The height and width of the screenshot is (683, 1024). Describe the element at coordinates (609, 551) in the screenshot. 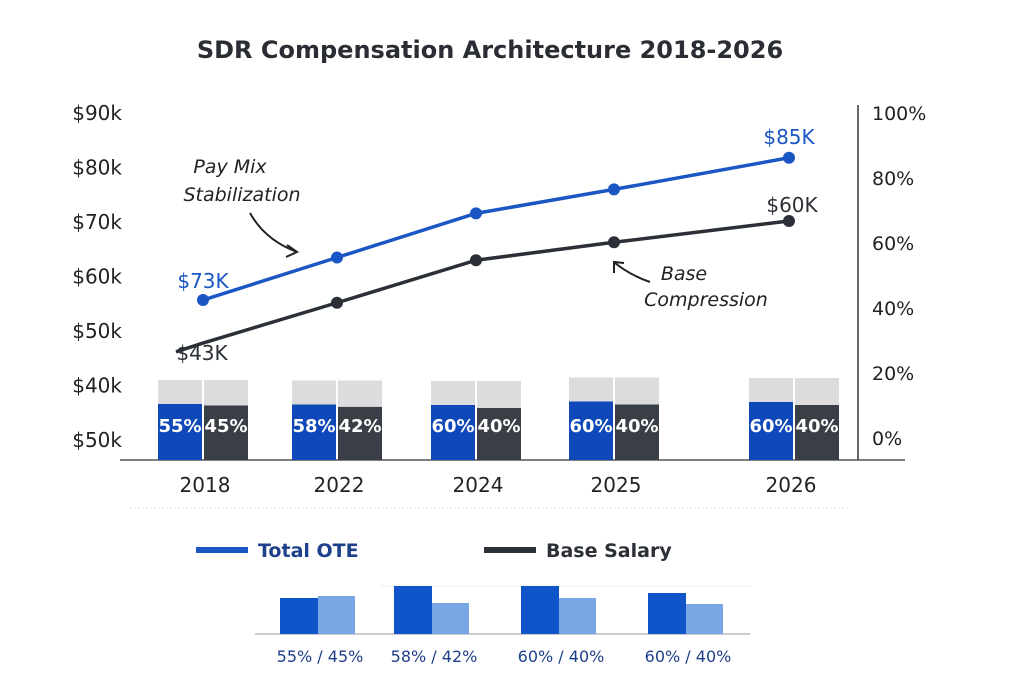

I see `legend-label-base: Base Salary` at that location.